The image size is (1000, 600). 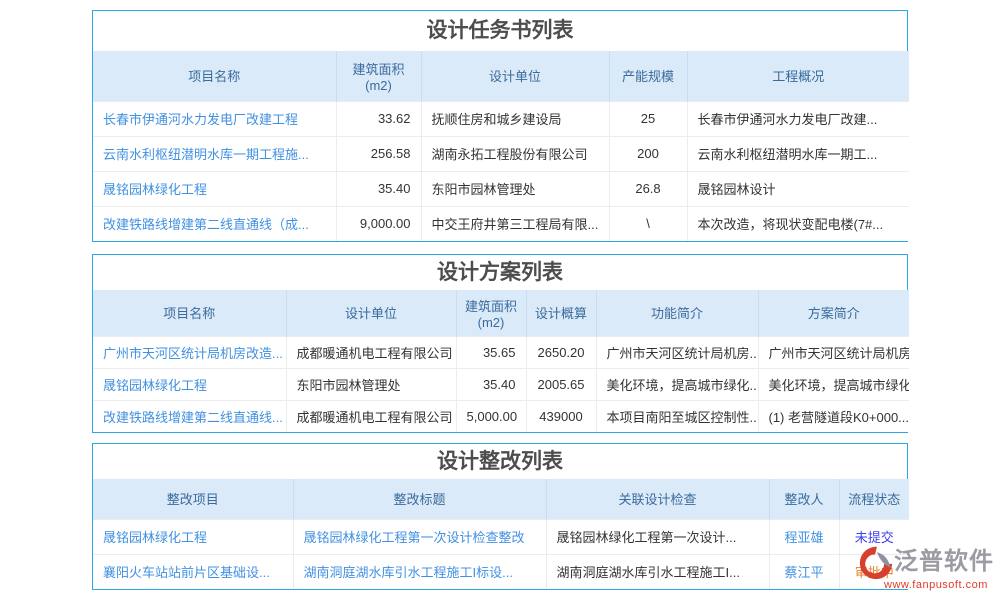 What do you see at coordinates (676, 313) in the screenshot?
I see `column-header: 功能简介` at bounding box center [676, 313].